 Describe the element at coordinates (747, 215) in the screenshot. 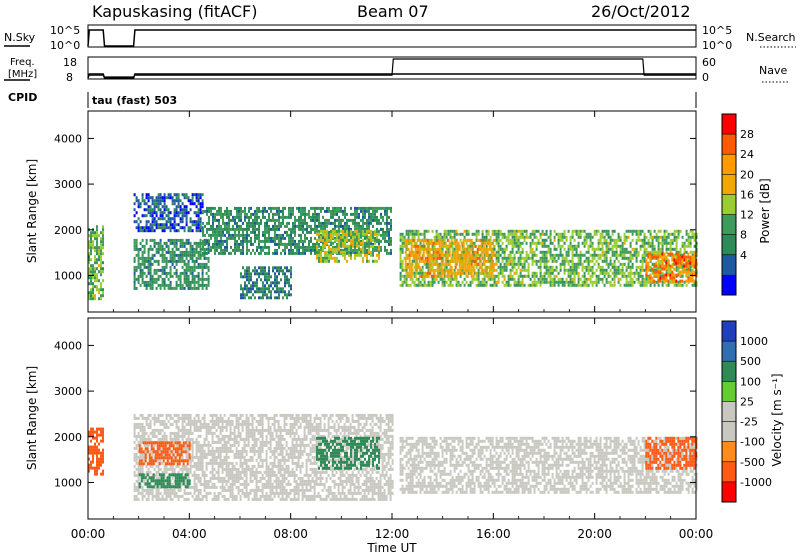

I see `power-colorbar-tick-4: 12` at that location.